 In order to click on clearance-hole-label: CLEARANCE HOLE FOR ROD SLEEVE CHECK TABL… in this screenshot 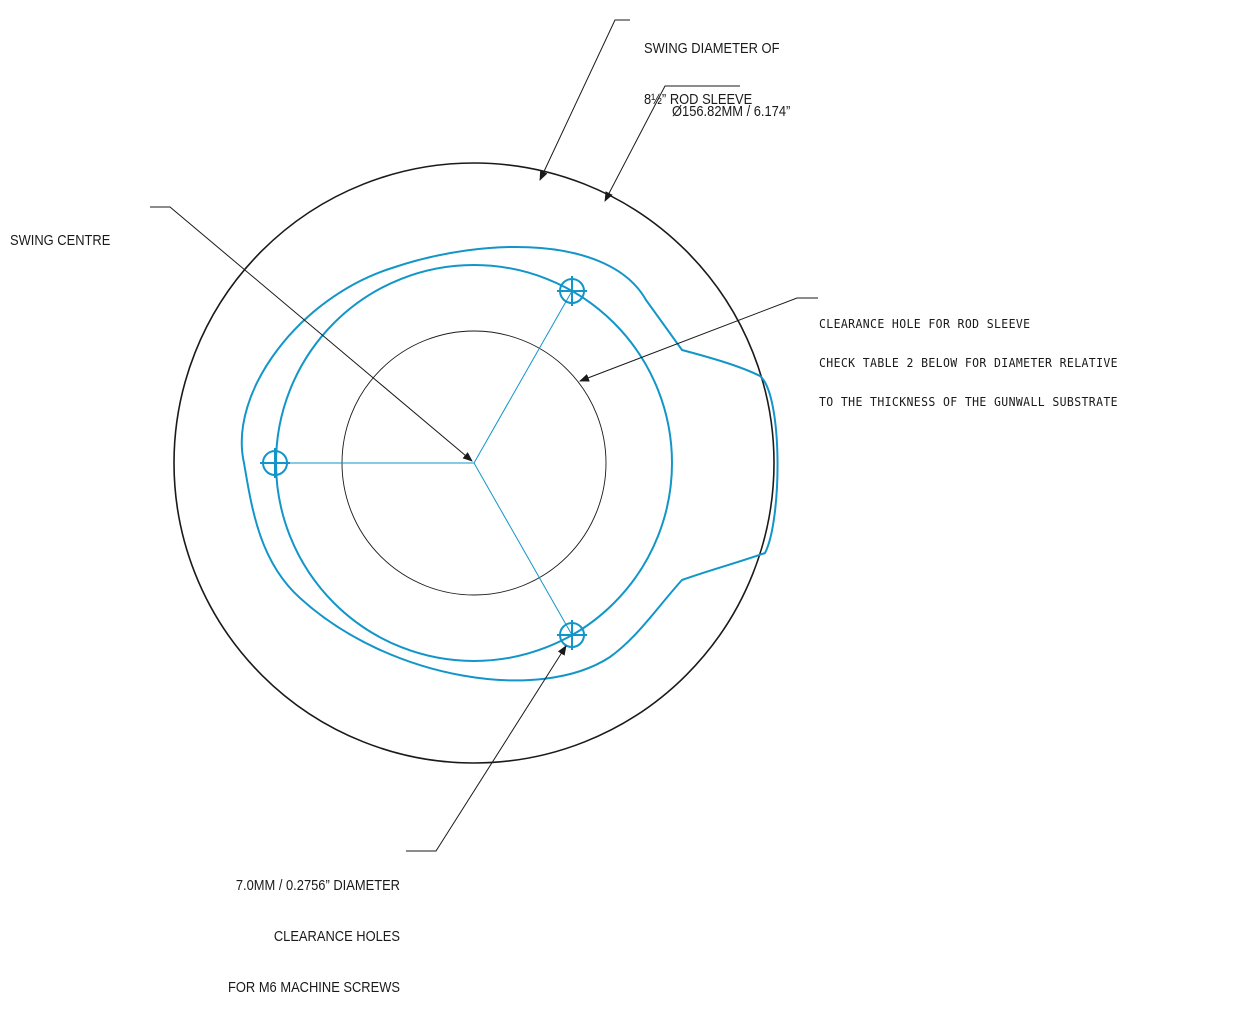, I will do `click(968, 362)`.